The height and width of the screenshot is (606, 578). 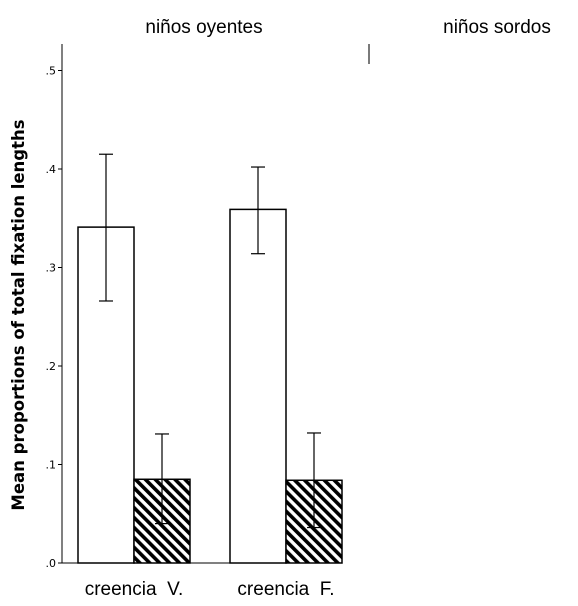 What do you see at coordinates (51, 563) in the screenshot?
I see `y-tick-label: .0` at bounding box center [51, 563].